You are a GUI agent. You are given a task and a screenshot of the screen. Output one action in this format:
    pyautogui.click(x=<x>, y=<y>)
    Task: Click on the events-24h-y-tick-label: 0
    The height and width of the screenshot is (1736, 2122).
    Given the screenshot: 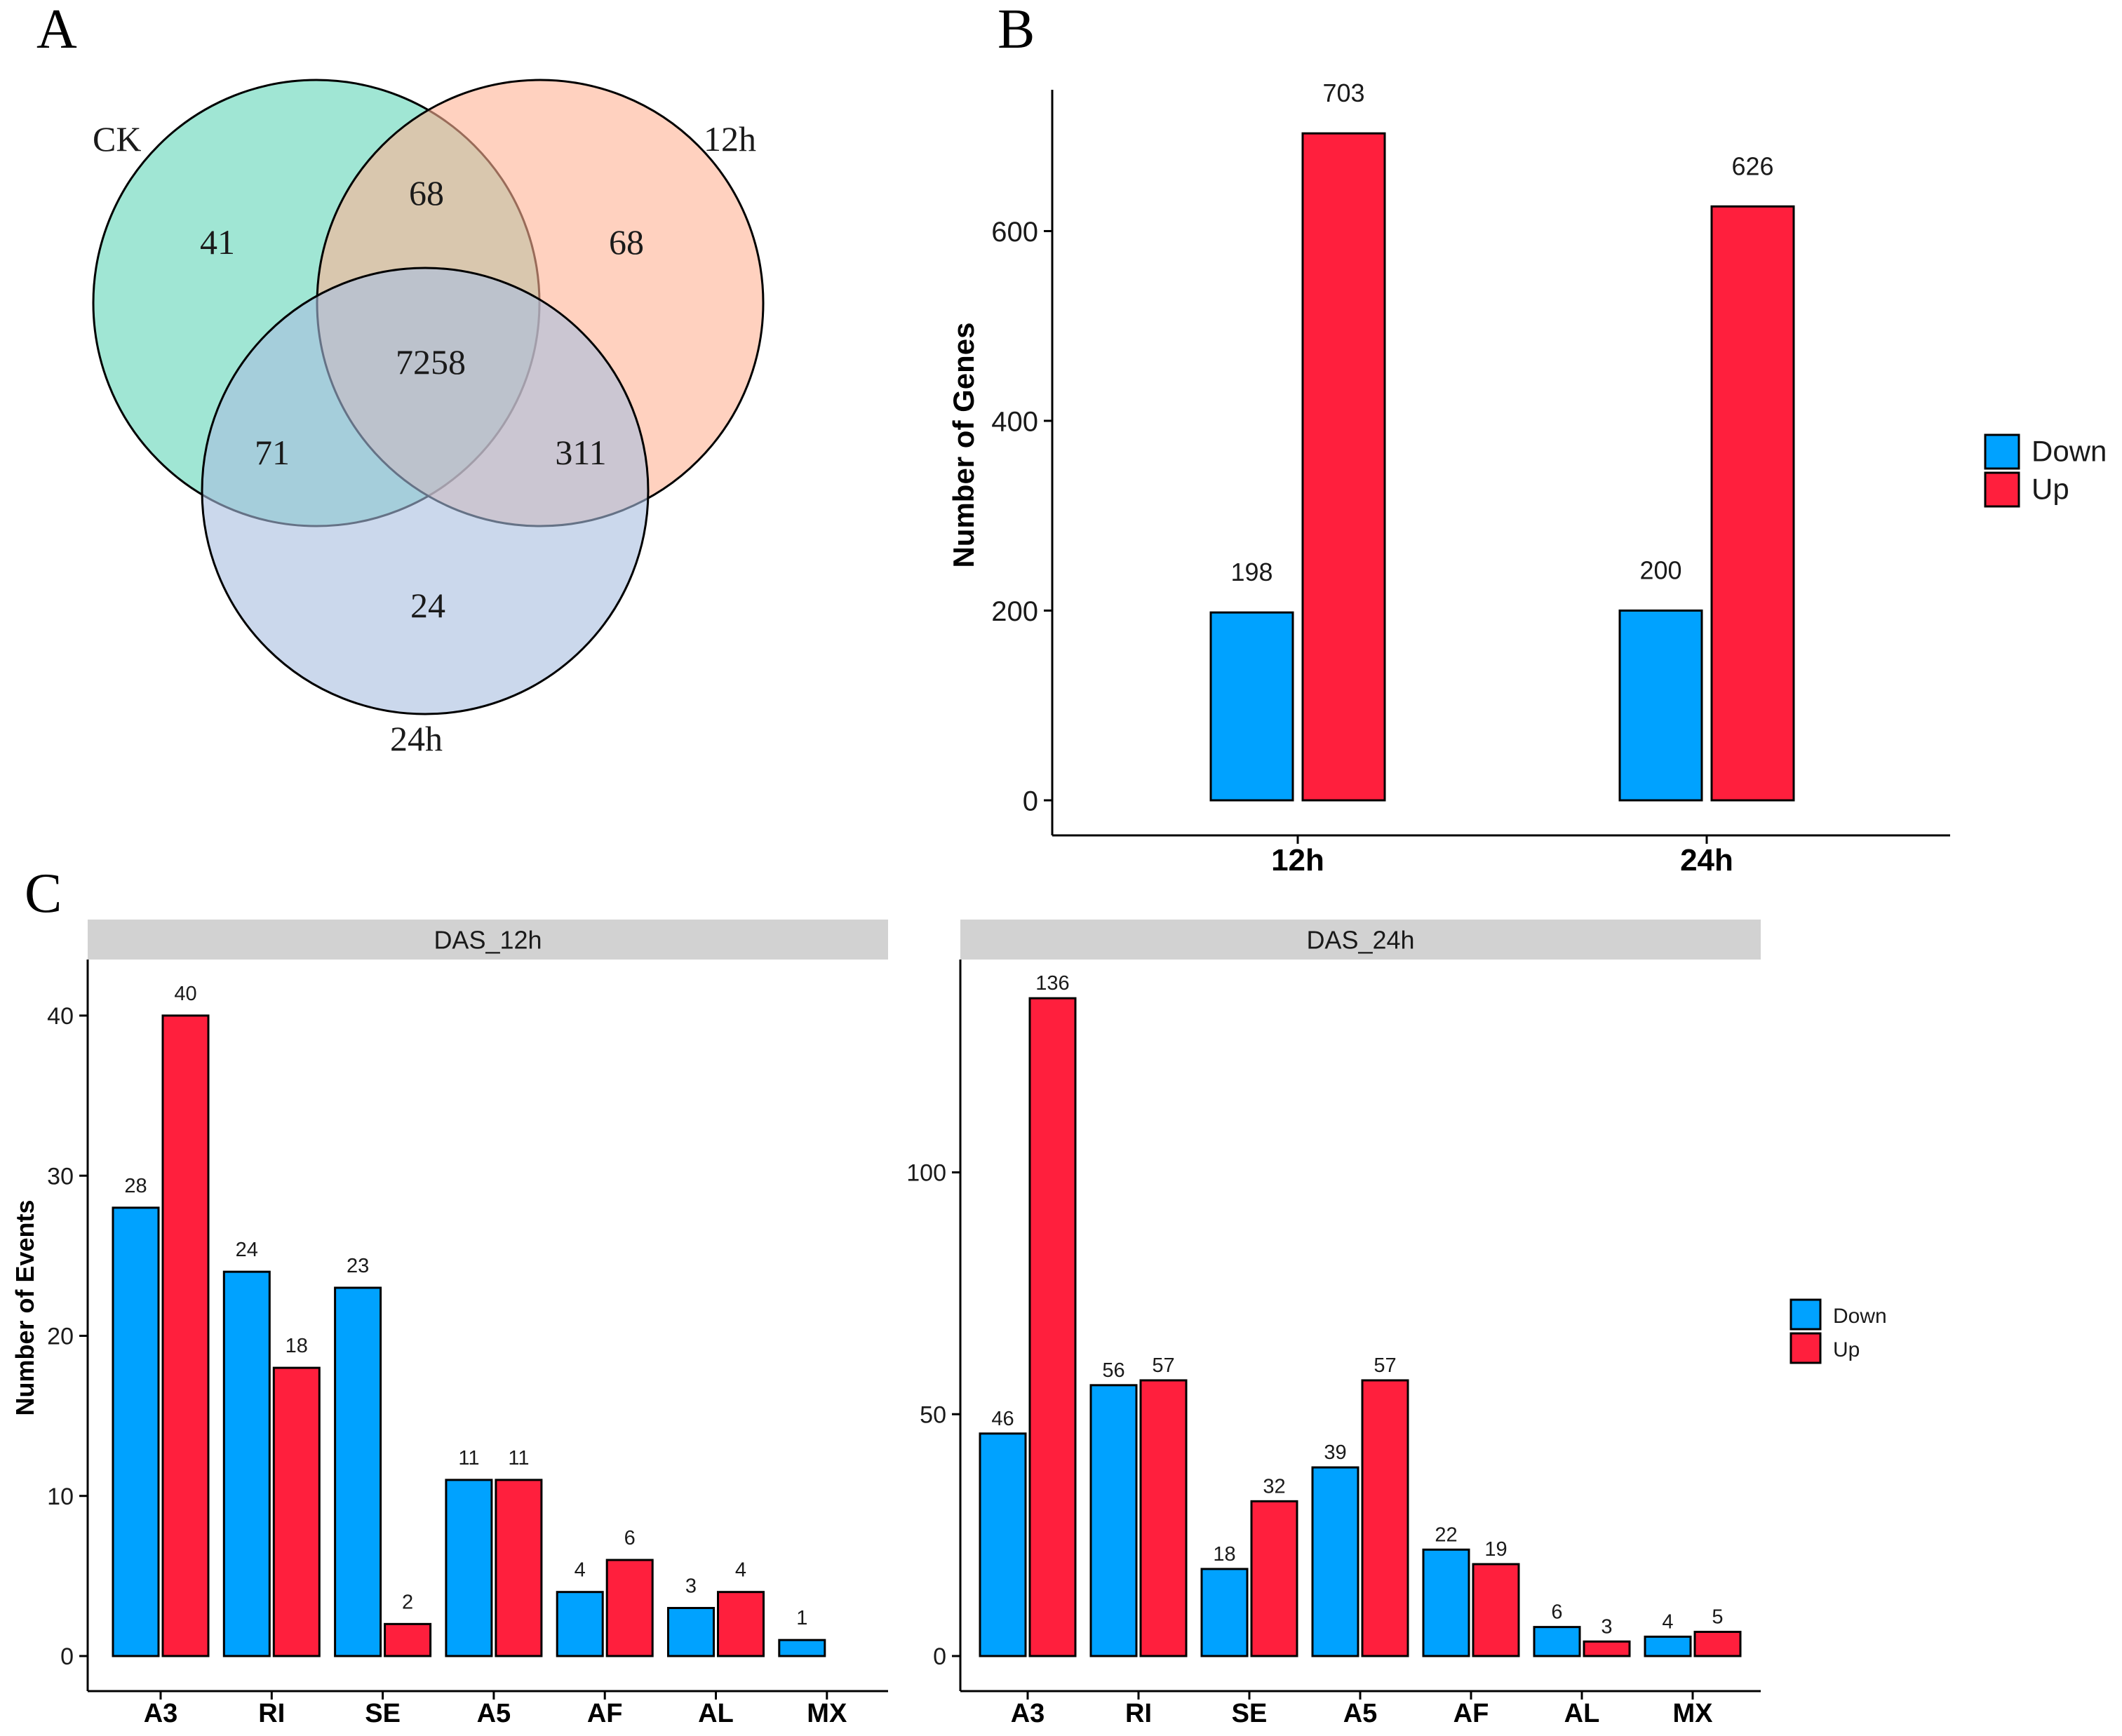 What is the action you would take?
    pyautogui.click(x=940, y=1656)
    